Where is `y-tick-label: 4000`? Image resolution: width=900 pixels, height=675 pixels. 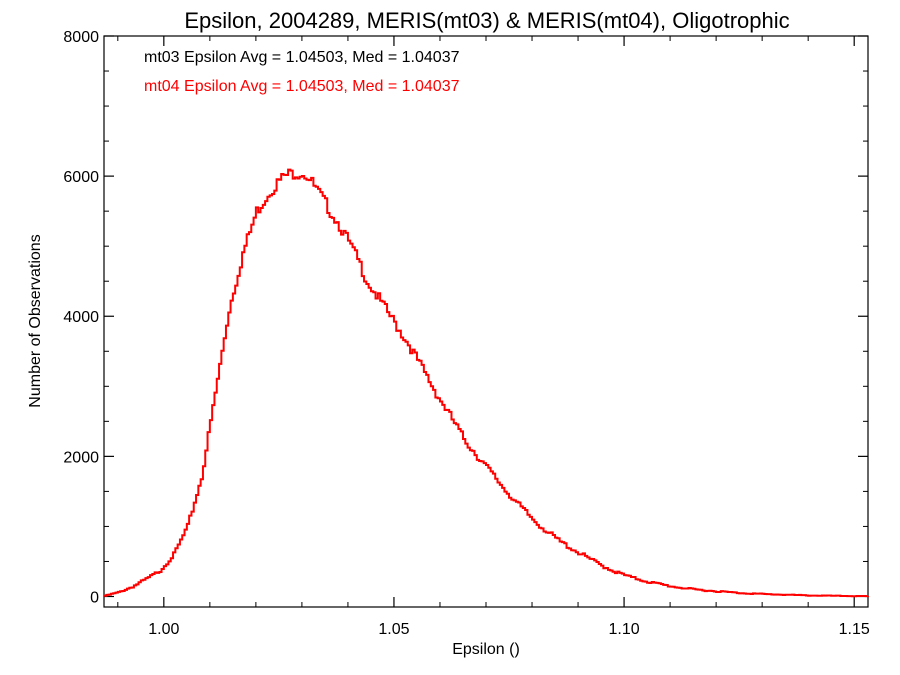 y-tick-label: 4000 is located at coordinates (81, 317).